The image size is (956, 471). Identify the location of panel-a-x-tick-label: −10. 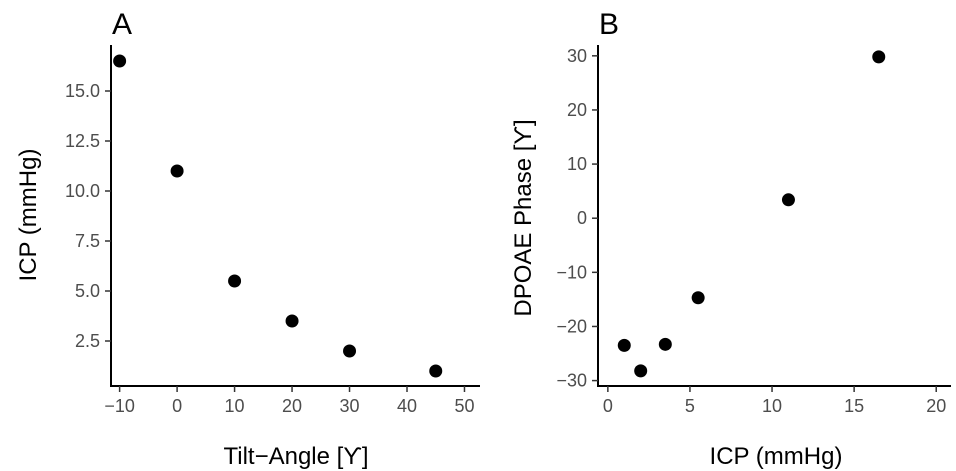
(119, 406).